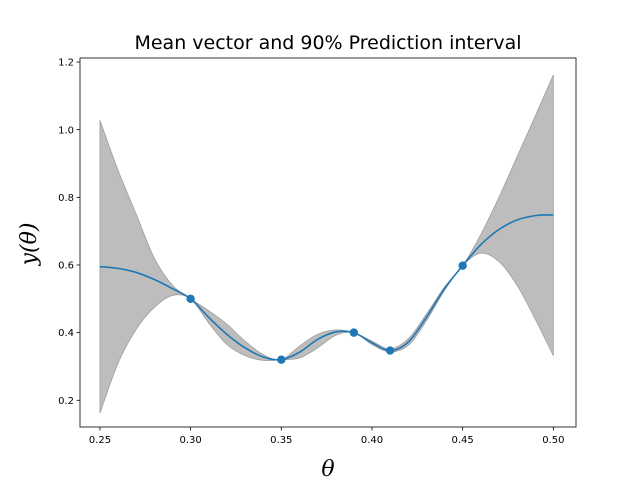 The width and height of the screenshot is (640, 480). I want to click on y-tick-label: 0.6, so click(66, 266).